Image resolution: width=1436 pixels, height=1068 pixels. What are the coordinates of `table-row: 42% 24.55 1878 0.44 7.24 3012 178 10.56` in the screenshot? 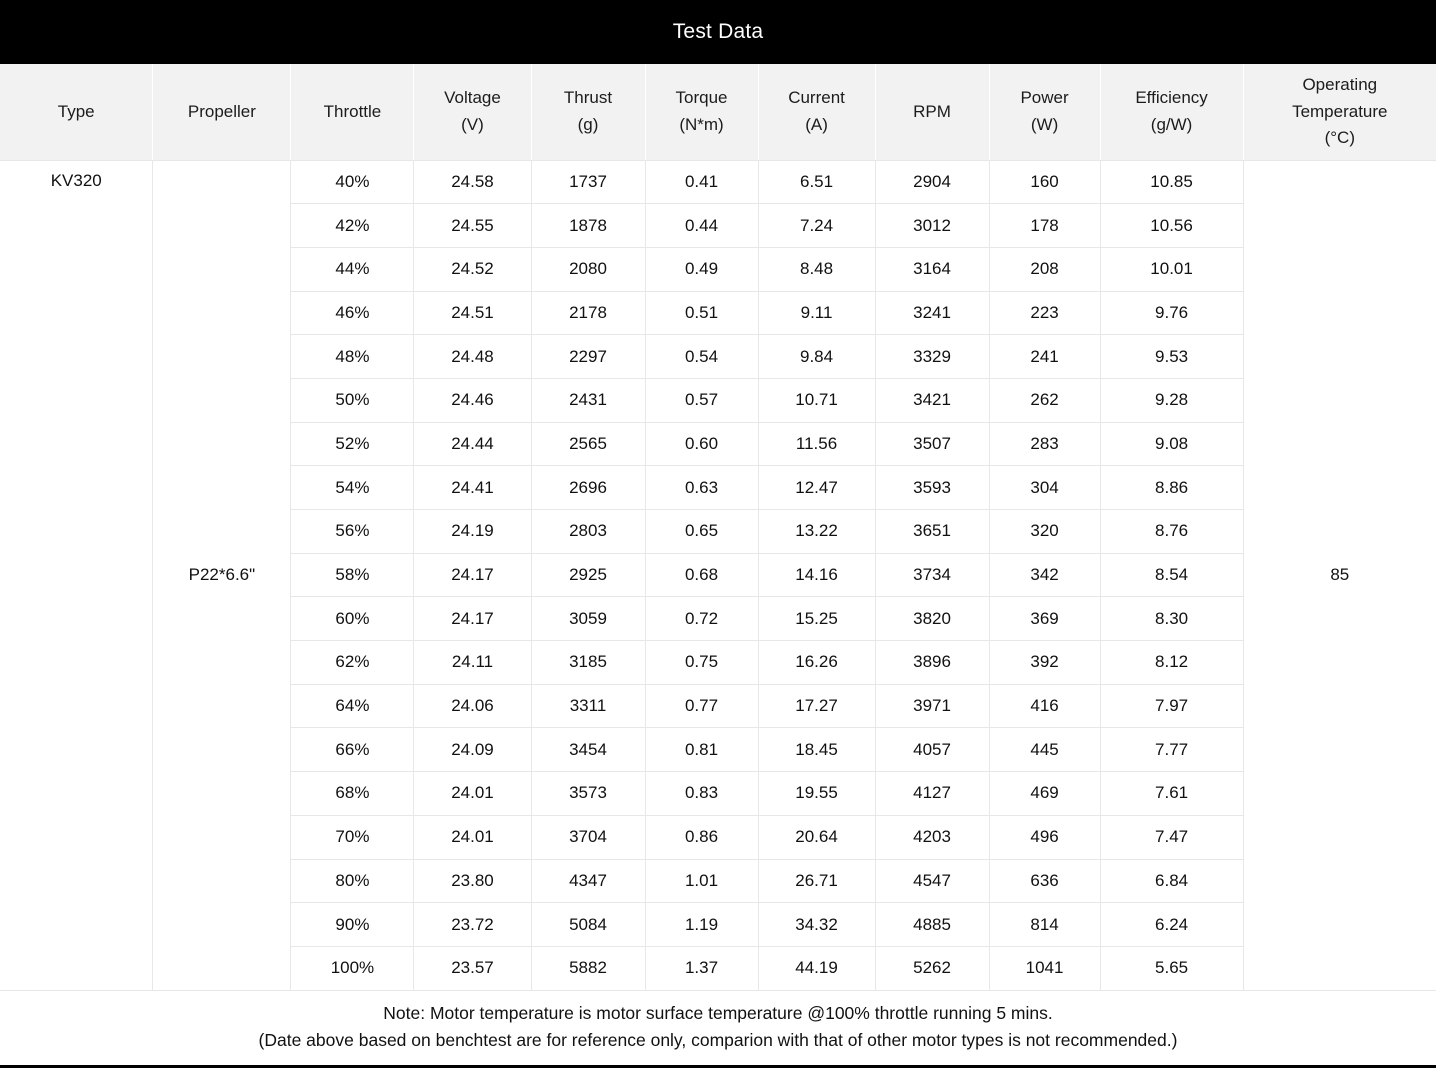 It's located at (718, 225).